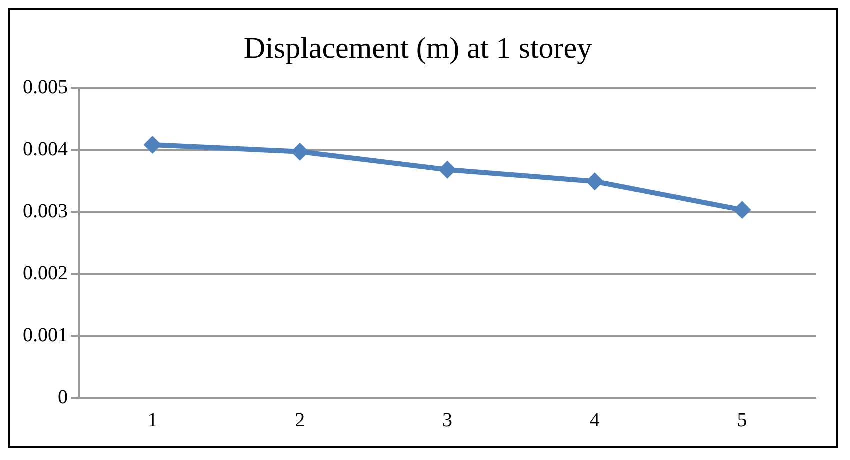 The image size is (850, 460). I want to click on x-tick-label: 1, so click(153, 420).